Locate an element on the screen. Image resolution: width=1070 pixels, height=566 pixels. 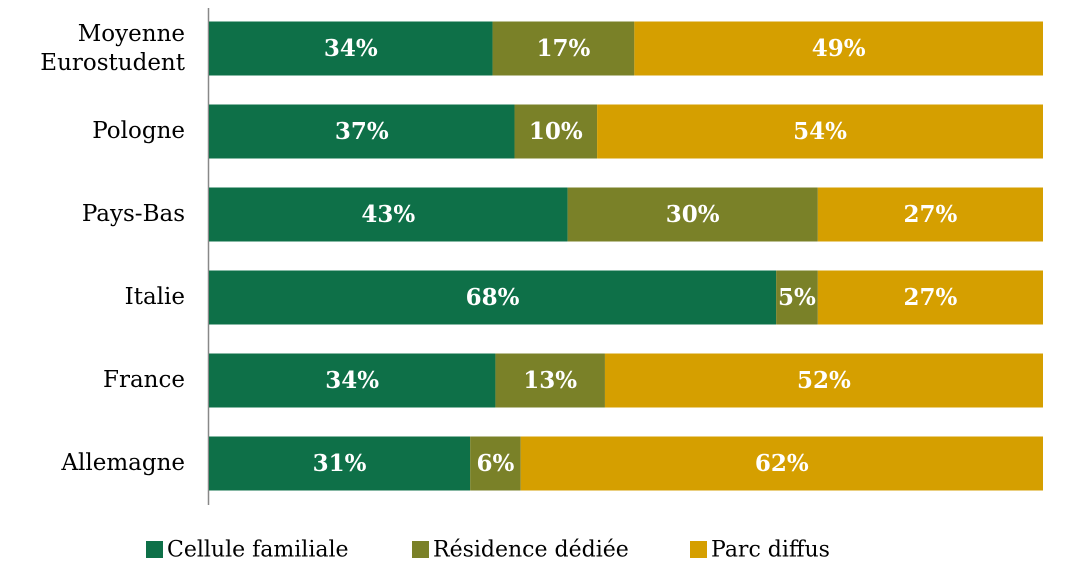
category-label: Italie is located at coordinates (154, 297).